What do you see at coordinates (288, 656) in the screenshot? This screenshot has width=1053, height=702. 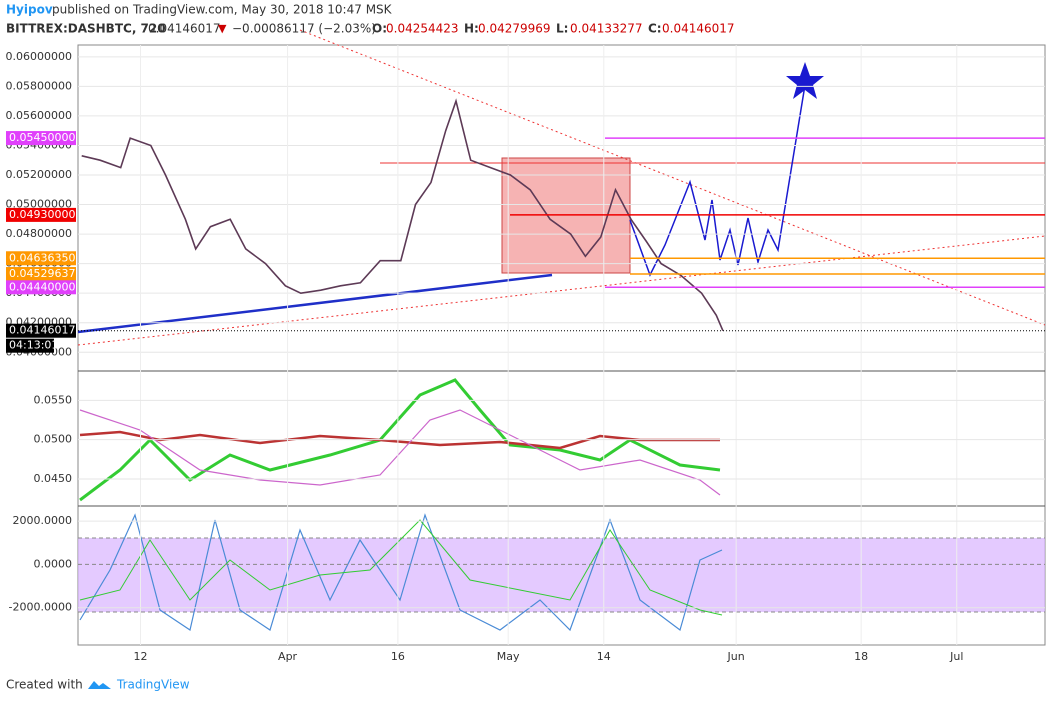 I see `x-tick-label: Apr` at bounding box center [288, 656].